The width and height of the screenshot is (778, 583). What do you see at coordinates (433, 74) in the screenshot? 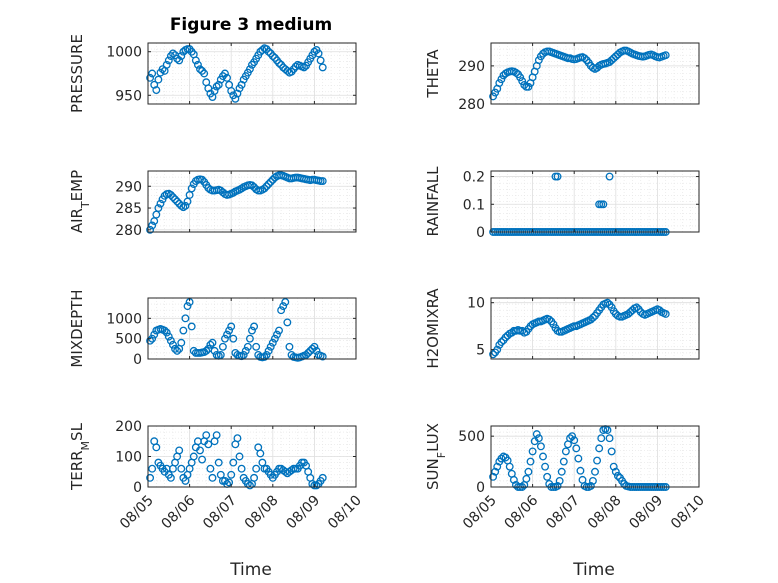
I see `y-axis-label-theta: THETA` at bounding box center [433, 74].